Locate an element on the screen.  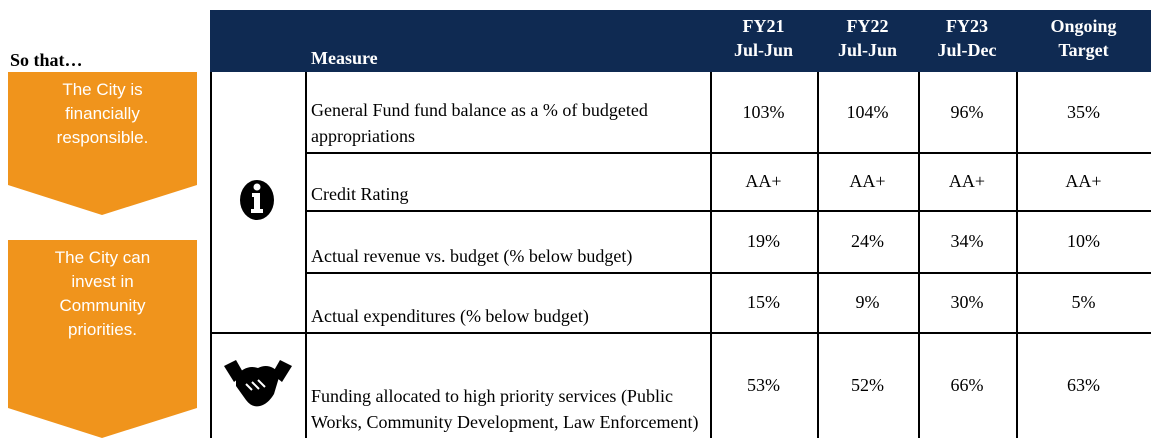
header-cell: Ongoing is located at coordinates (1083, 26).